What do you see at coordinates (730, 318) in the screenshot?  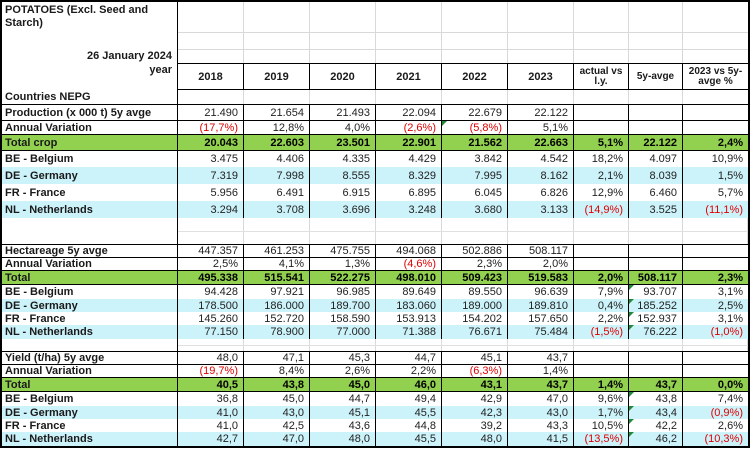 I see `cell-2023-vs-5y-avge: 3,1%` at bounding box center [730, 318].